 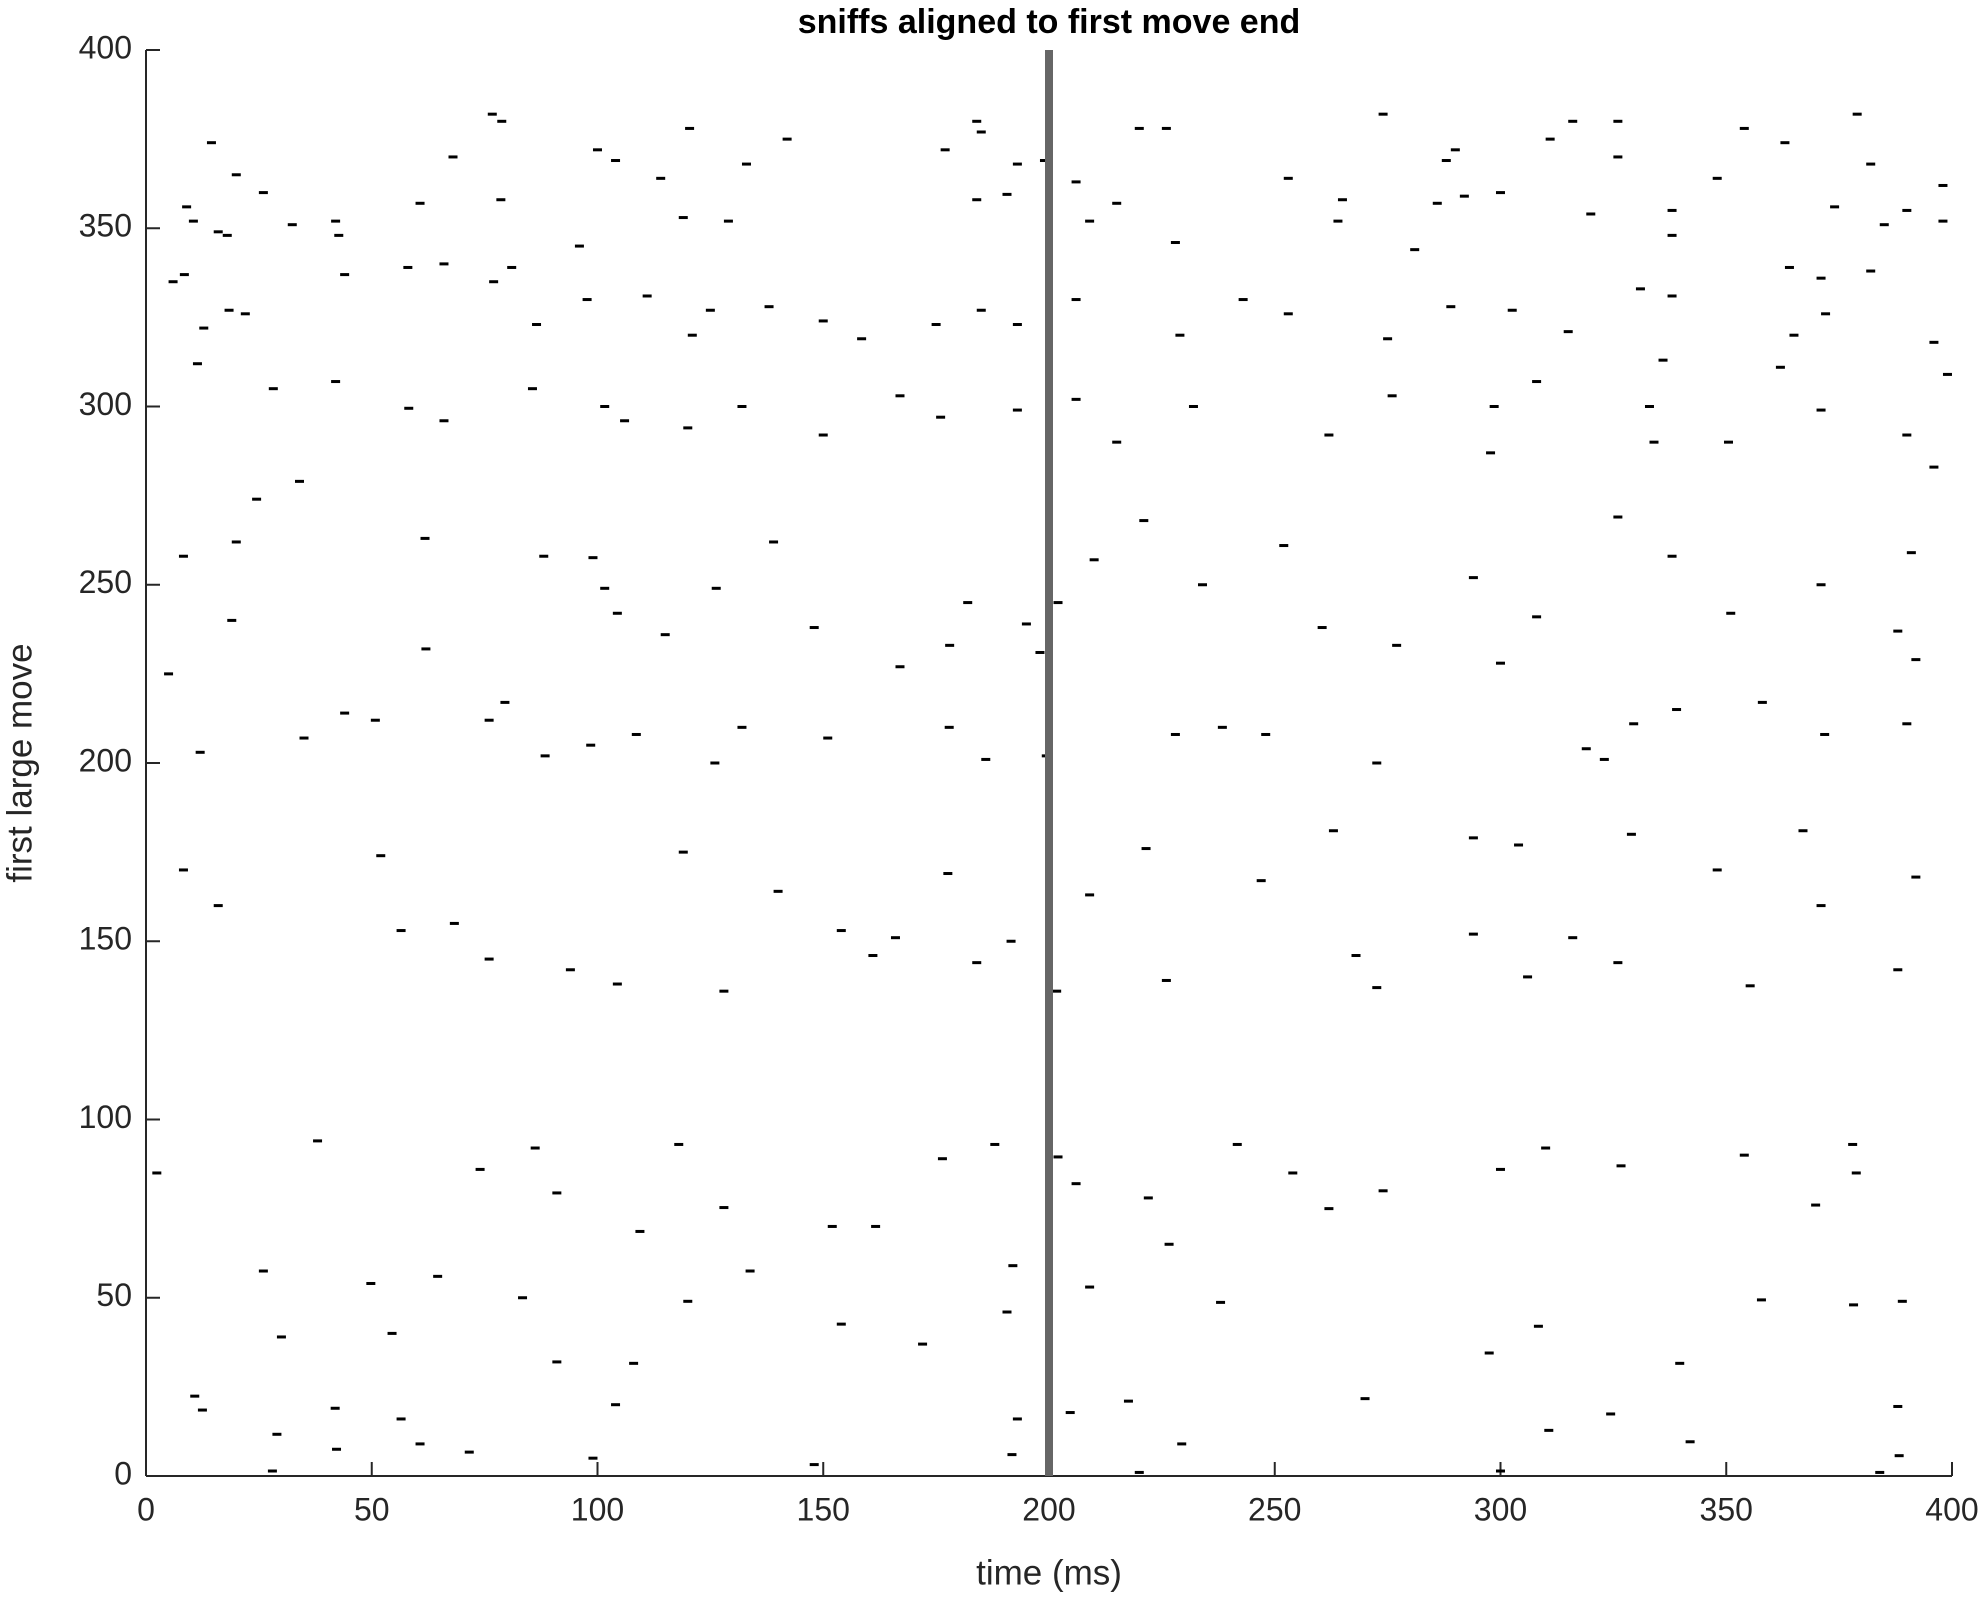 What do you see at coordinates (105, 226) in the screenshot?
I see `y-tick-label: 350` at bounding box center [105, 226].